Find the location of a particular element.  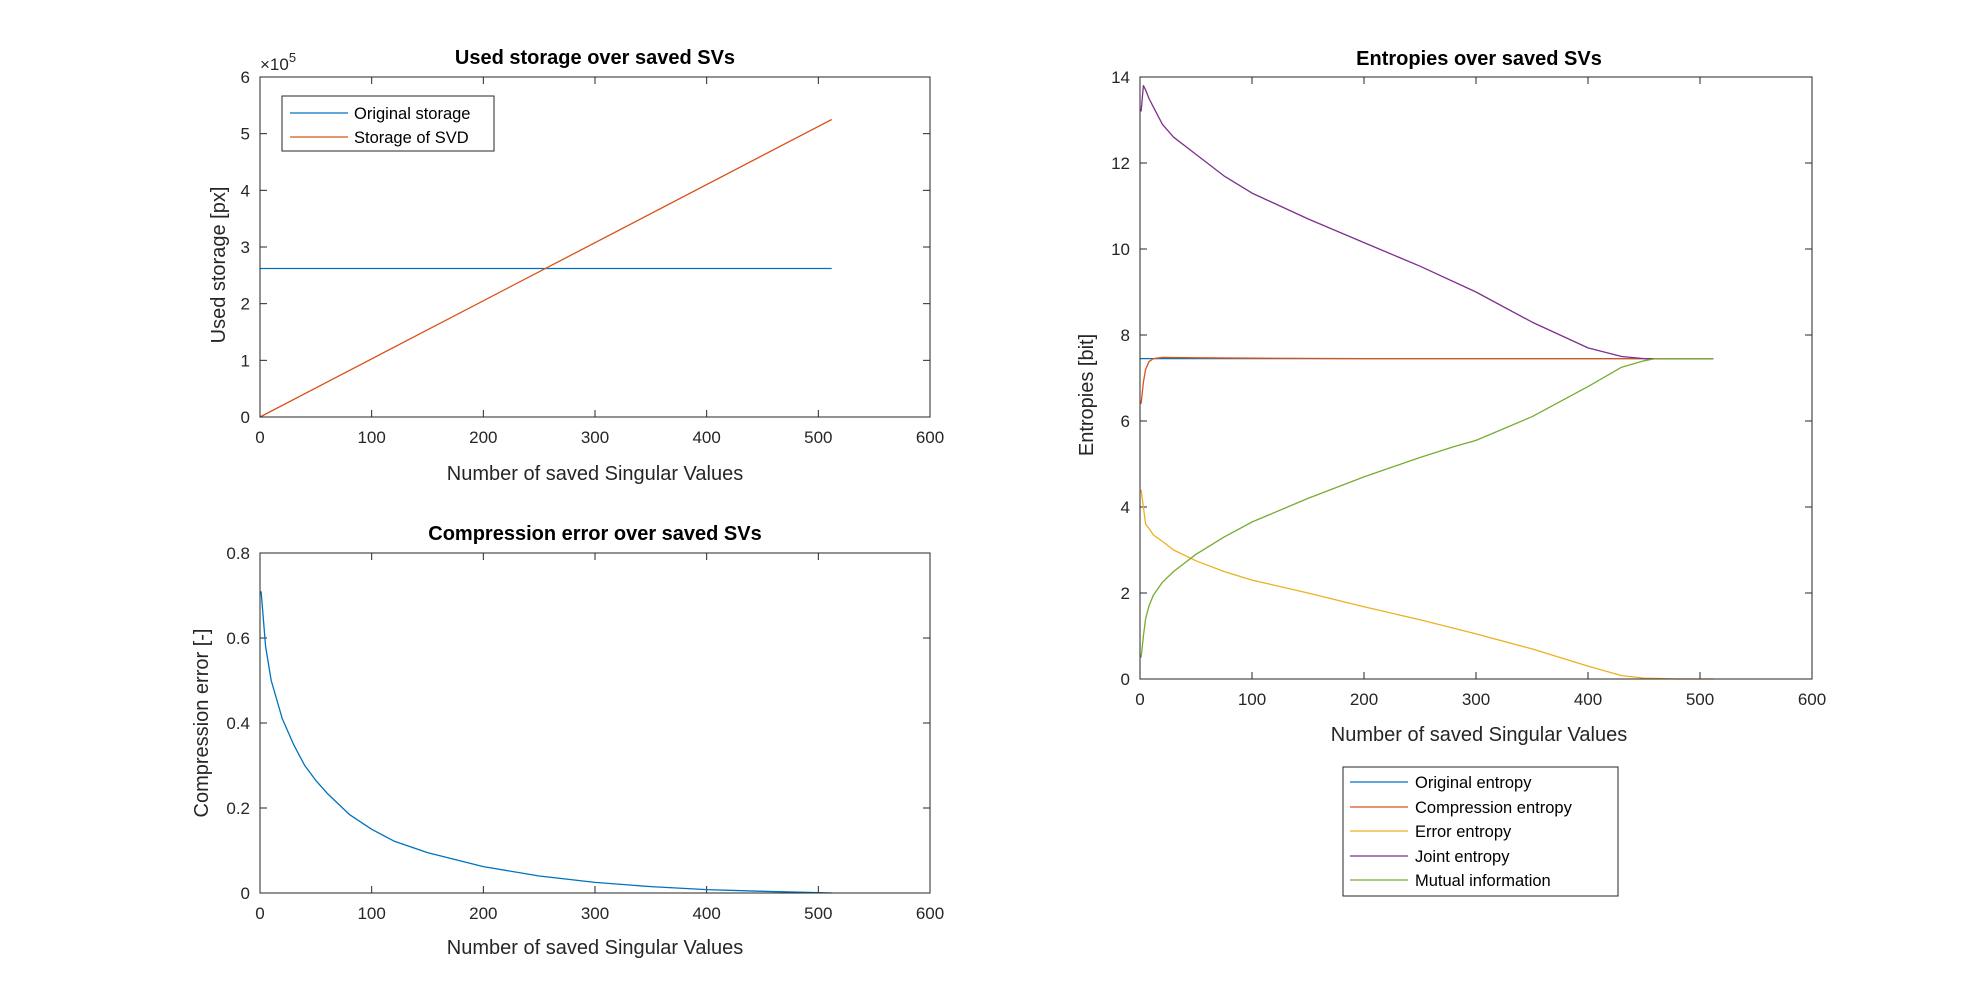

entropies-x-tick-label: 0 is located at coordinates (1139, 699).